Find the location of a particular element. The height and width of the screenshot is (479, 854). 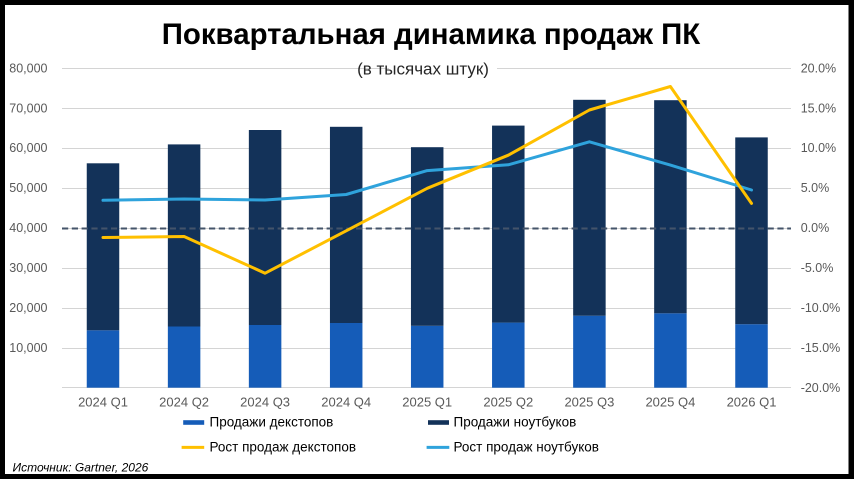

svg-text: 2025 Q2 is located at coordinates (508, 401).